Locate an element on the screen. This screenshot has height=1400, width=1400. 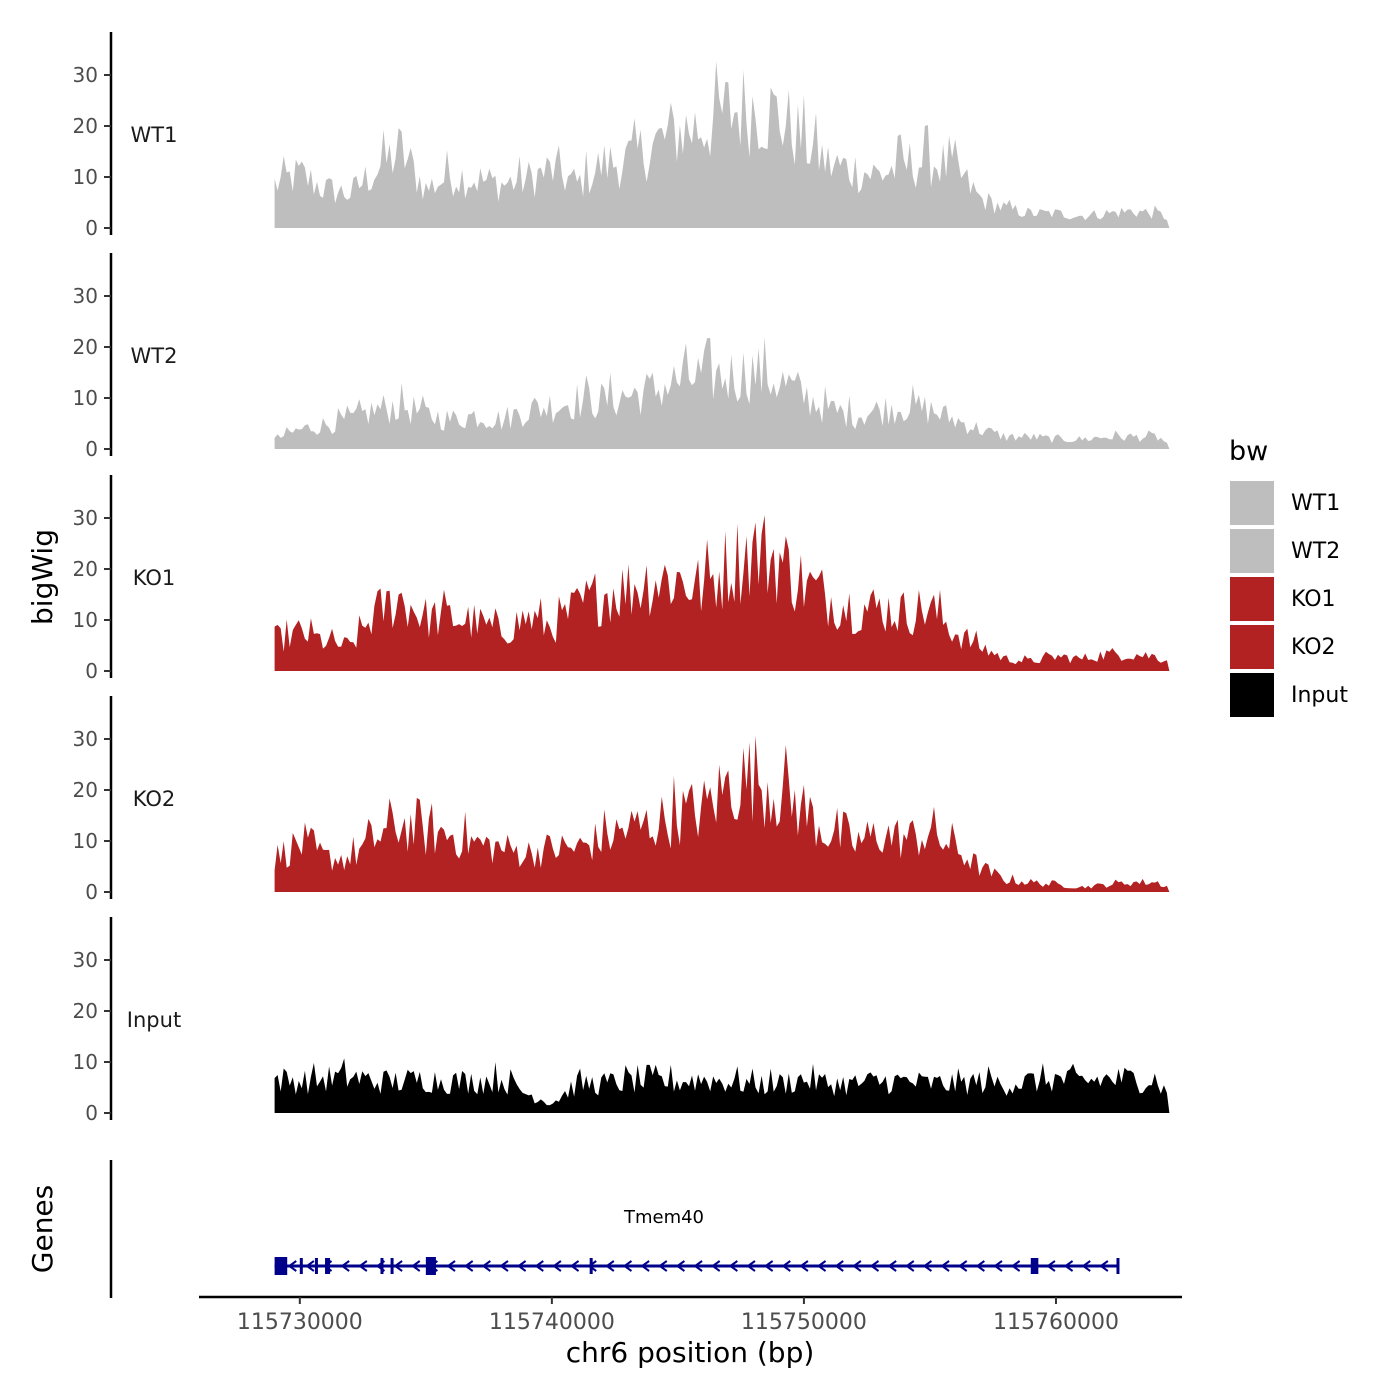
coverage-area-input is located at coordinates (722, 1085).